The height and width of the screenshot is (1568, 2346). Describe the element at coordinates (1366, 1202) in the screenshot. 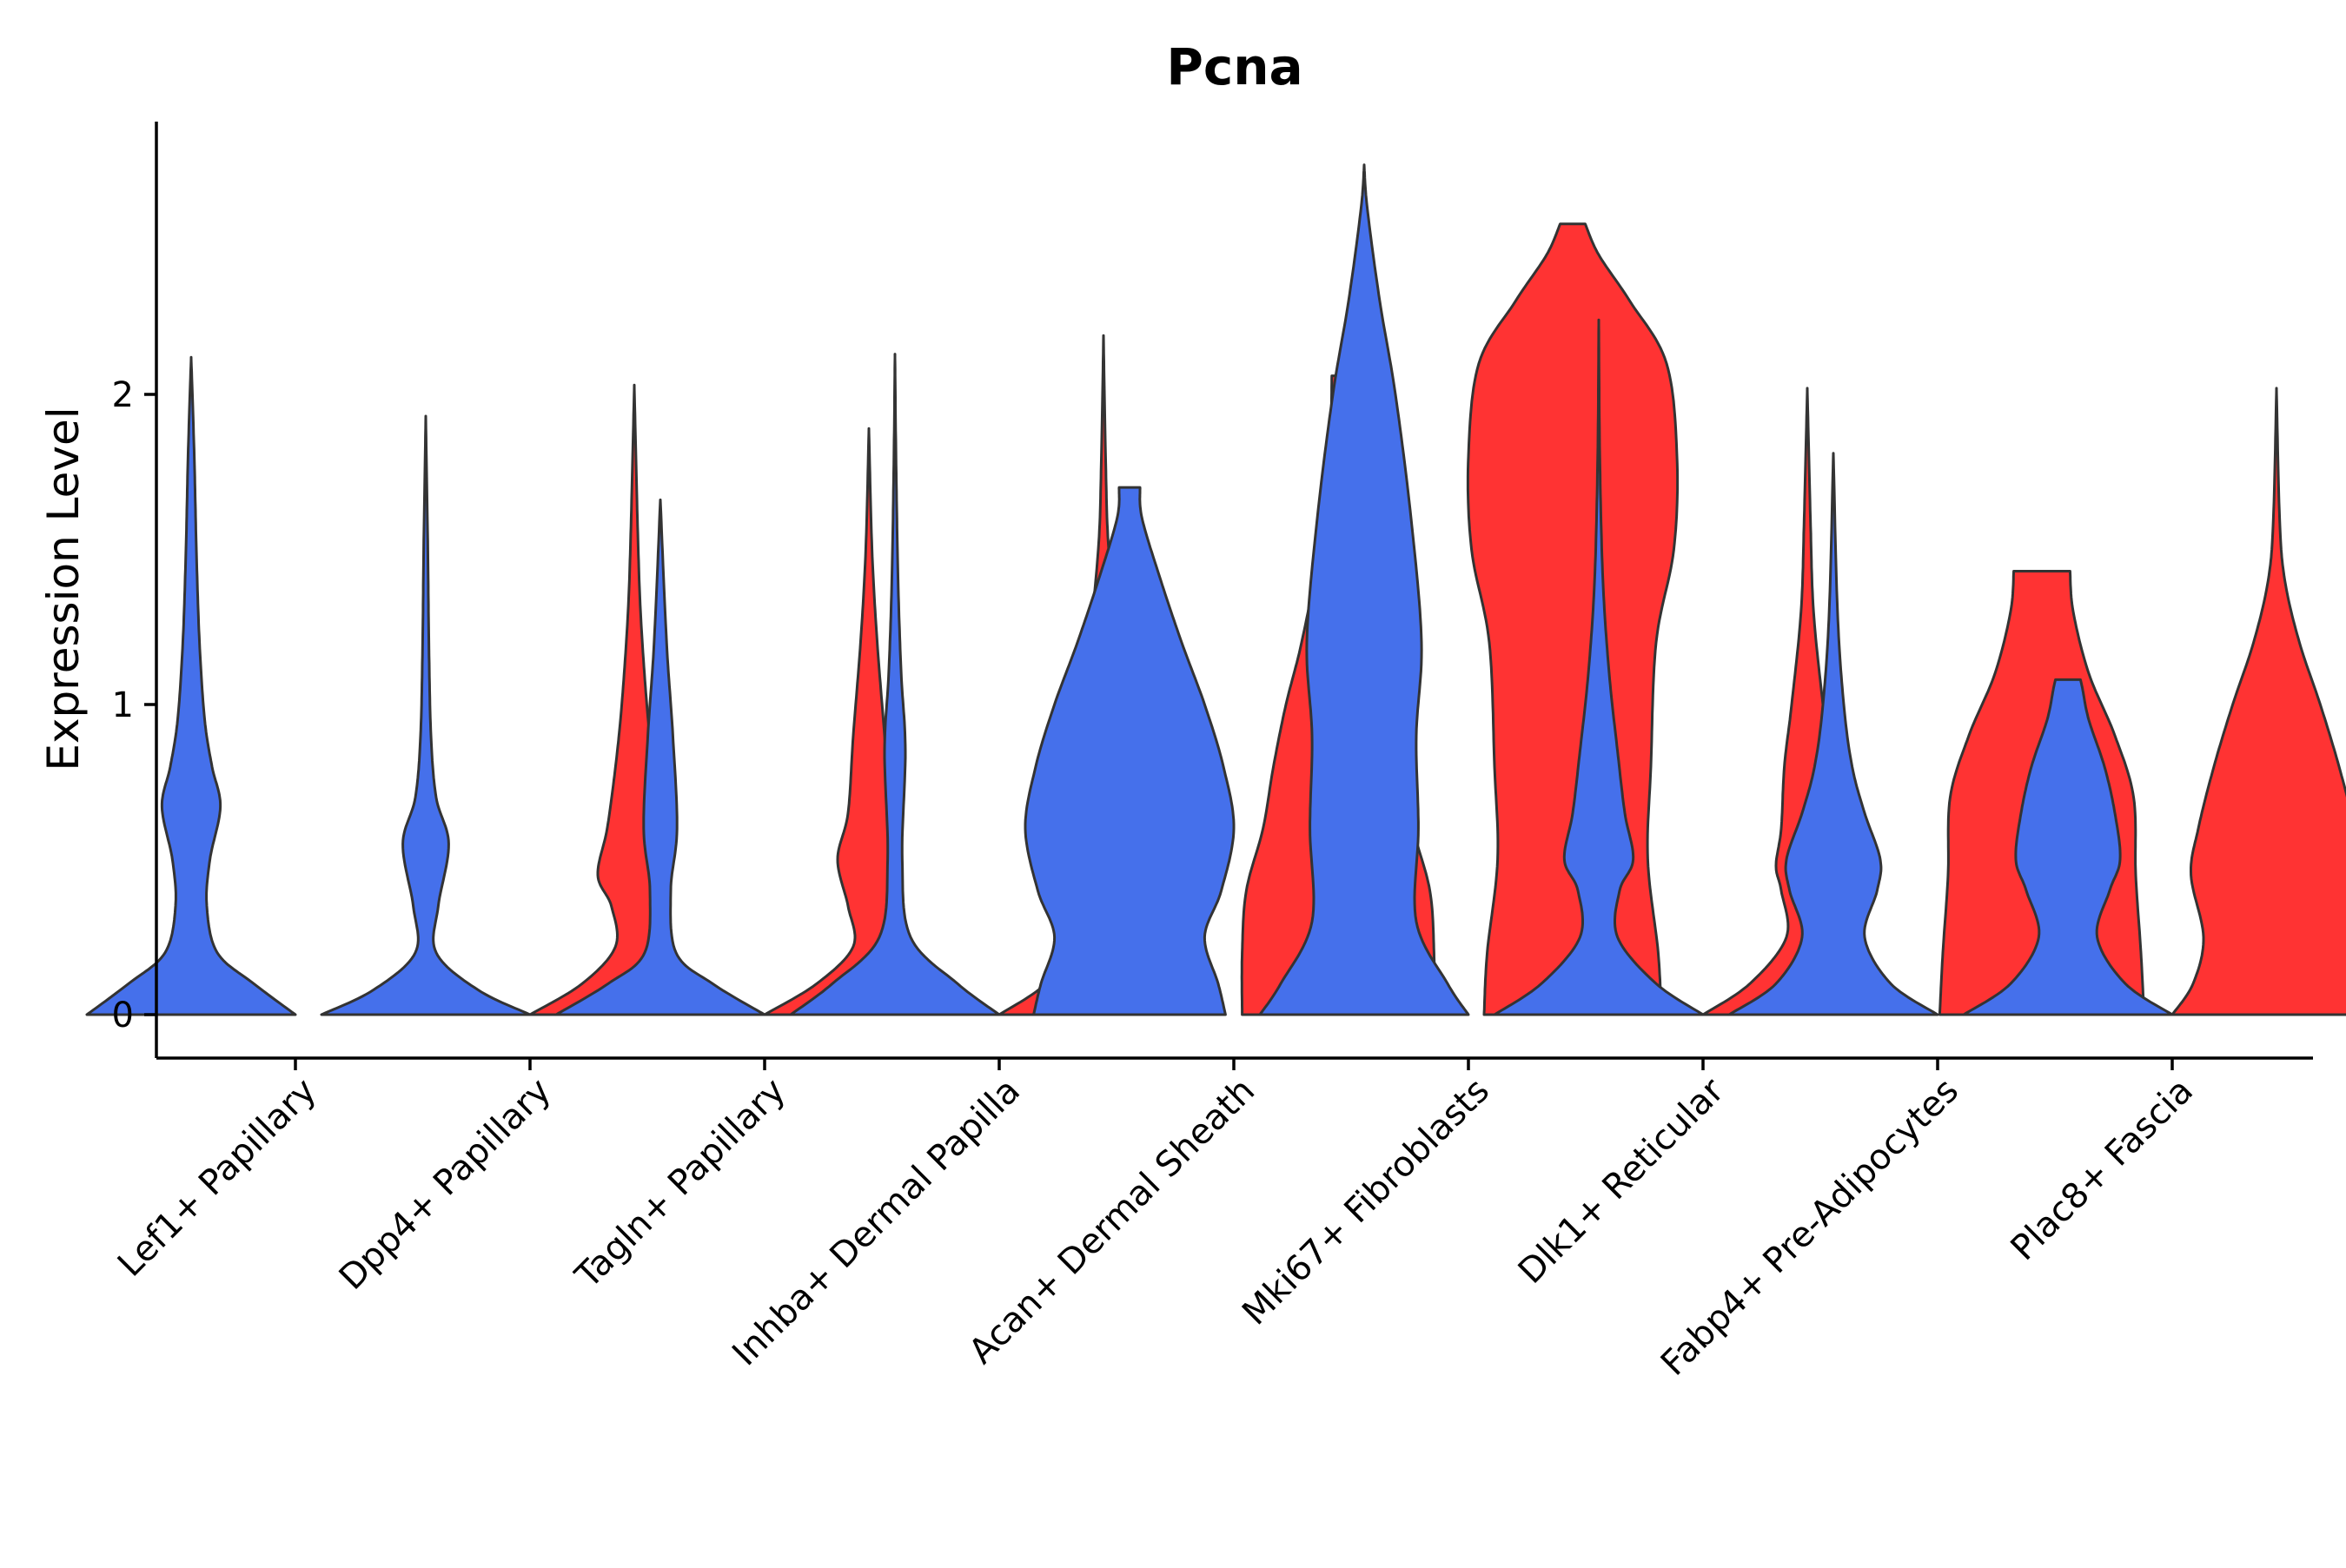

I see `x-tick-label-5: Mki67+ Fibroblasts` at that location.